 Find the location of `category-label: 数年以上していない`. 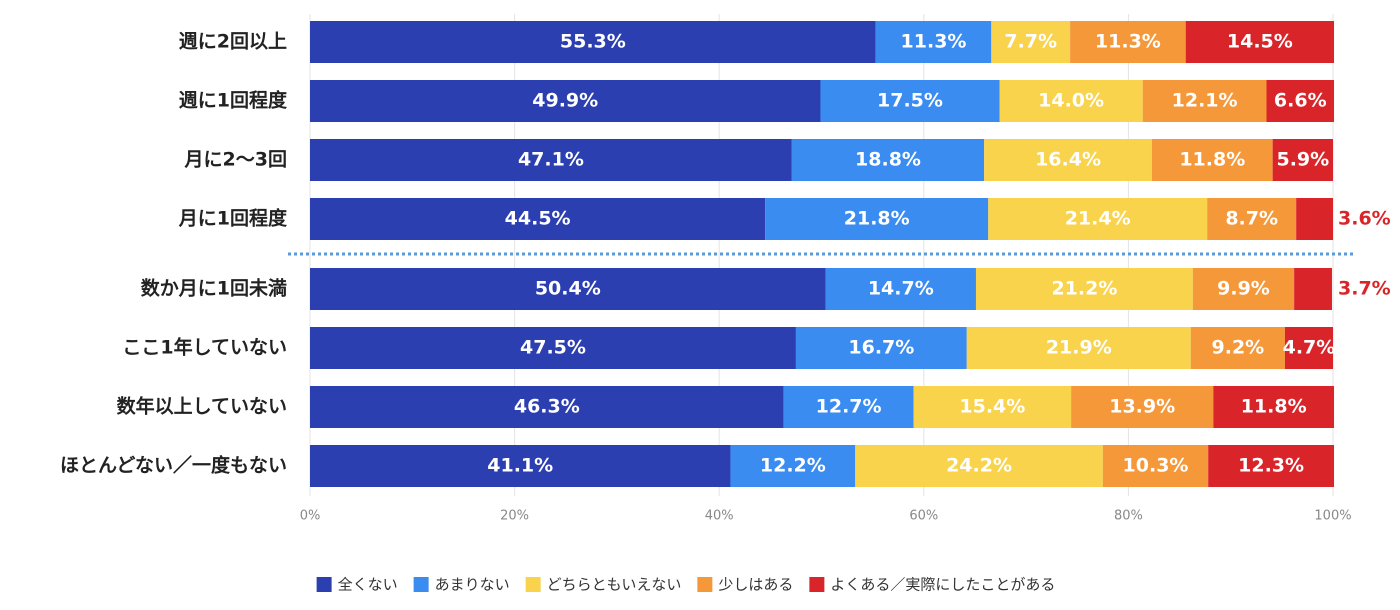

category-label: 数年以上していない is located at coordinates (202, 406).